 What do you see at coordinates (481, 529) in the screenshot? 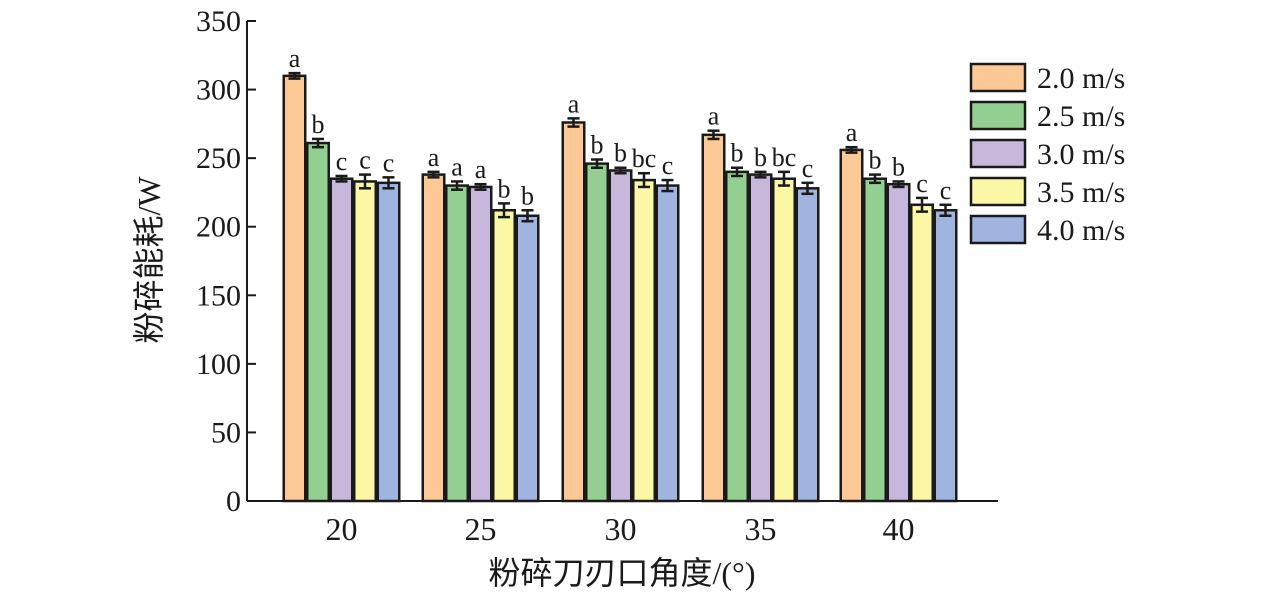
I see `x-tick-label: 25` at bounding box center [481, 529].